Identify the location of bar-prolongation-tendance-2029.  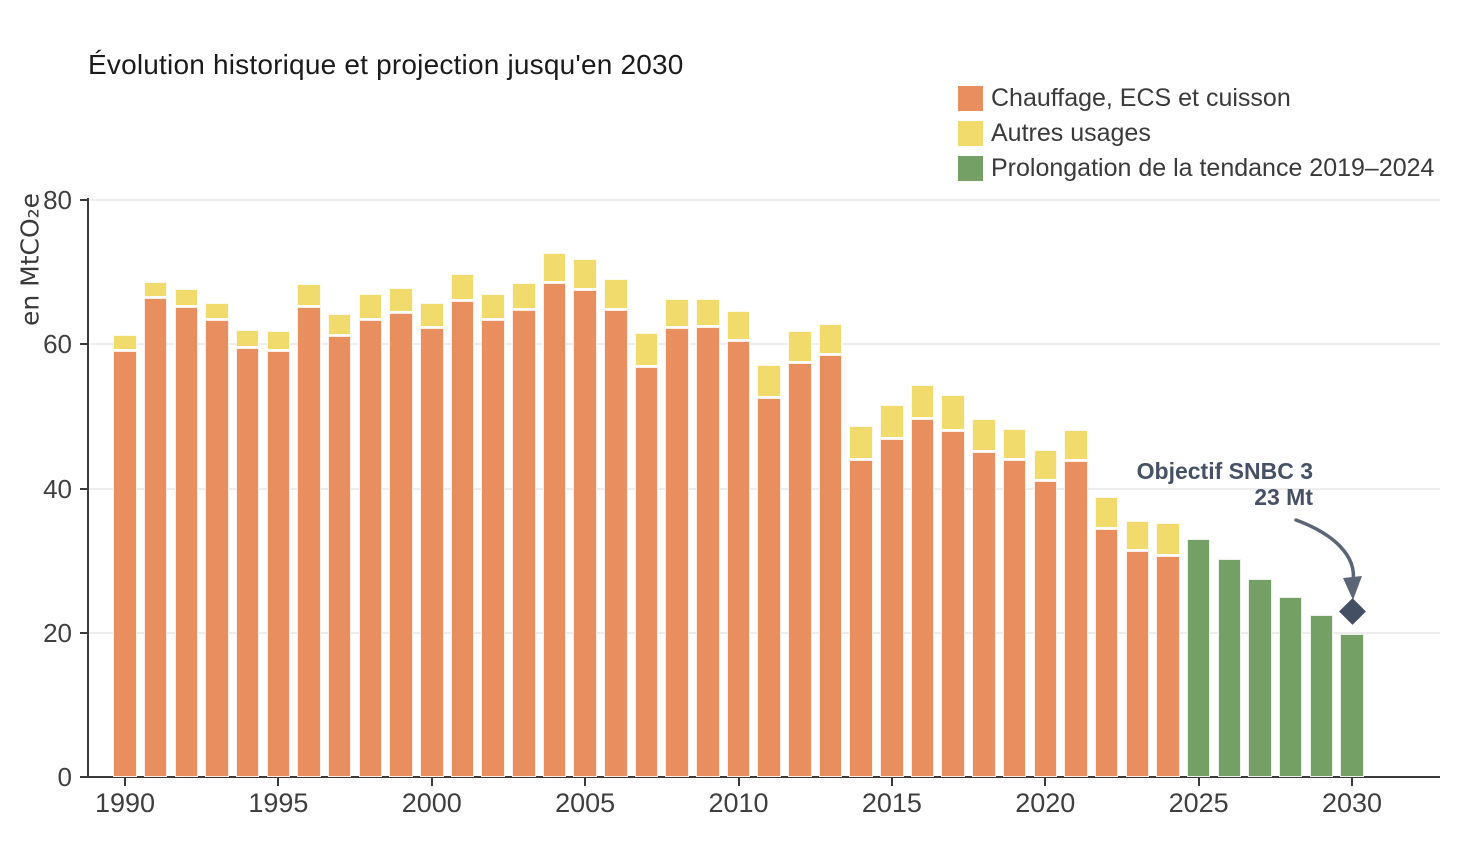
(1321, 696).